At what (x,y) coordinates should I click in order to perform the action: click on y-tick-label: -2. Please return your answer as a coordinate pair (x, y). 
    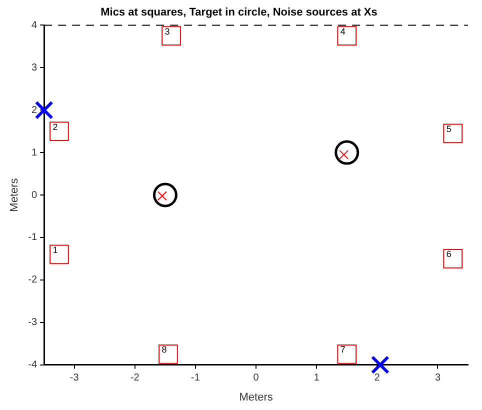
    Looking at the image, I should click on (33, 280).